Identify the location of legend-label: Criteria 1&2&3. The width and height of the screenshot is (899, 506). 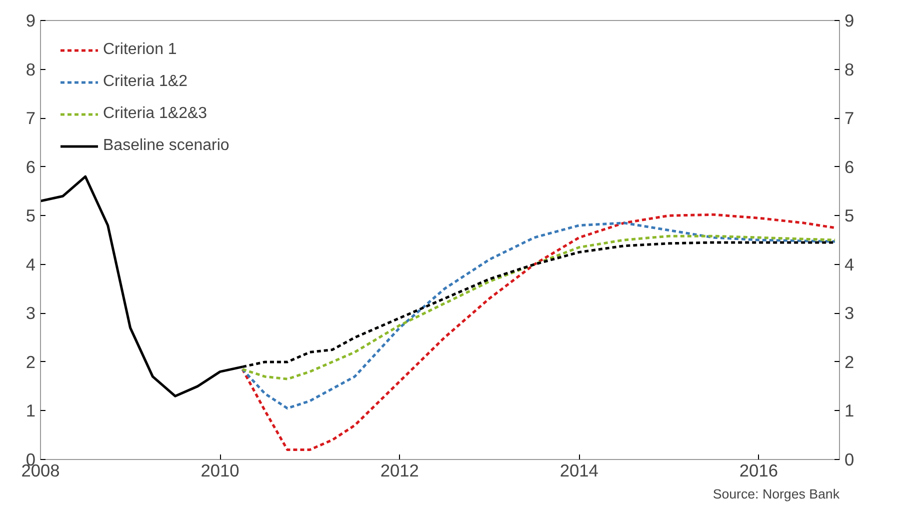
(155, 114).